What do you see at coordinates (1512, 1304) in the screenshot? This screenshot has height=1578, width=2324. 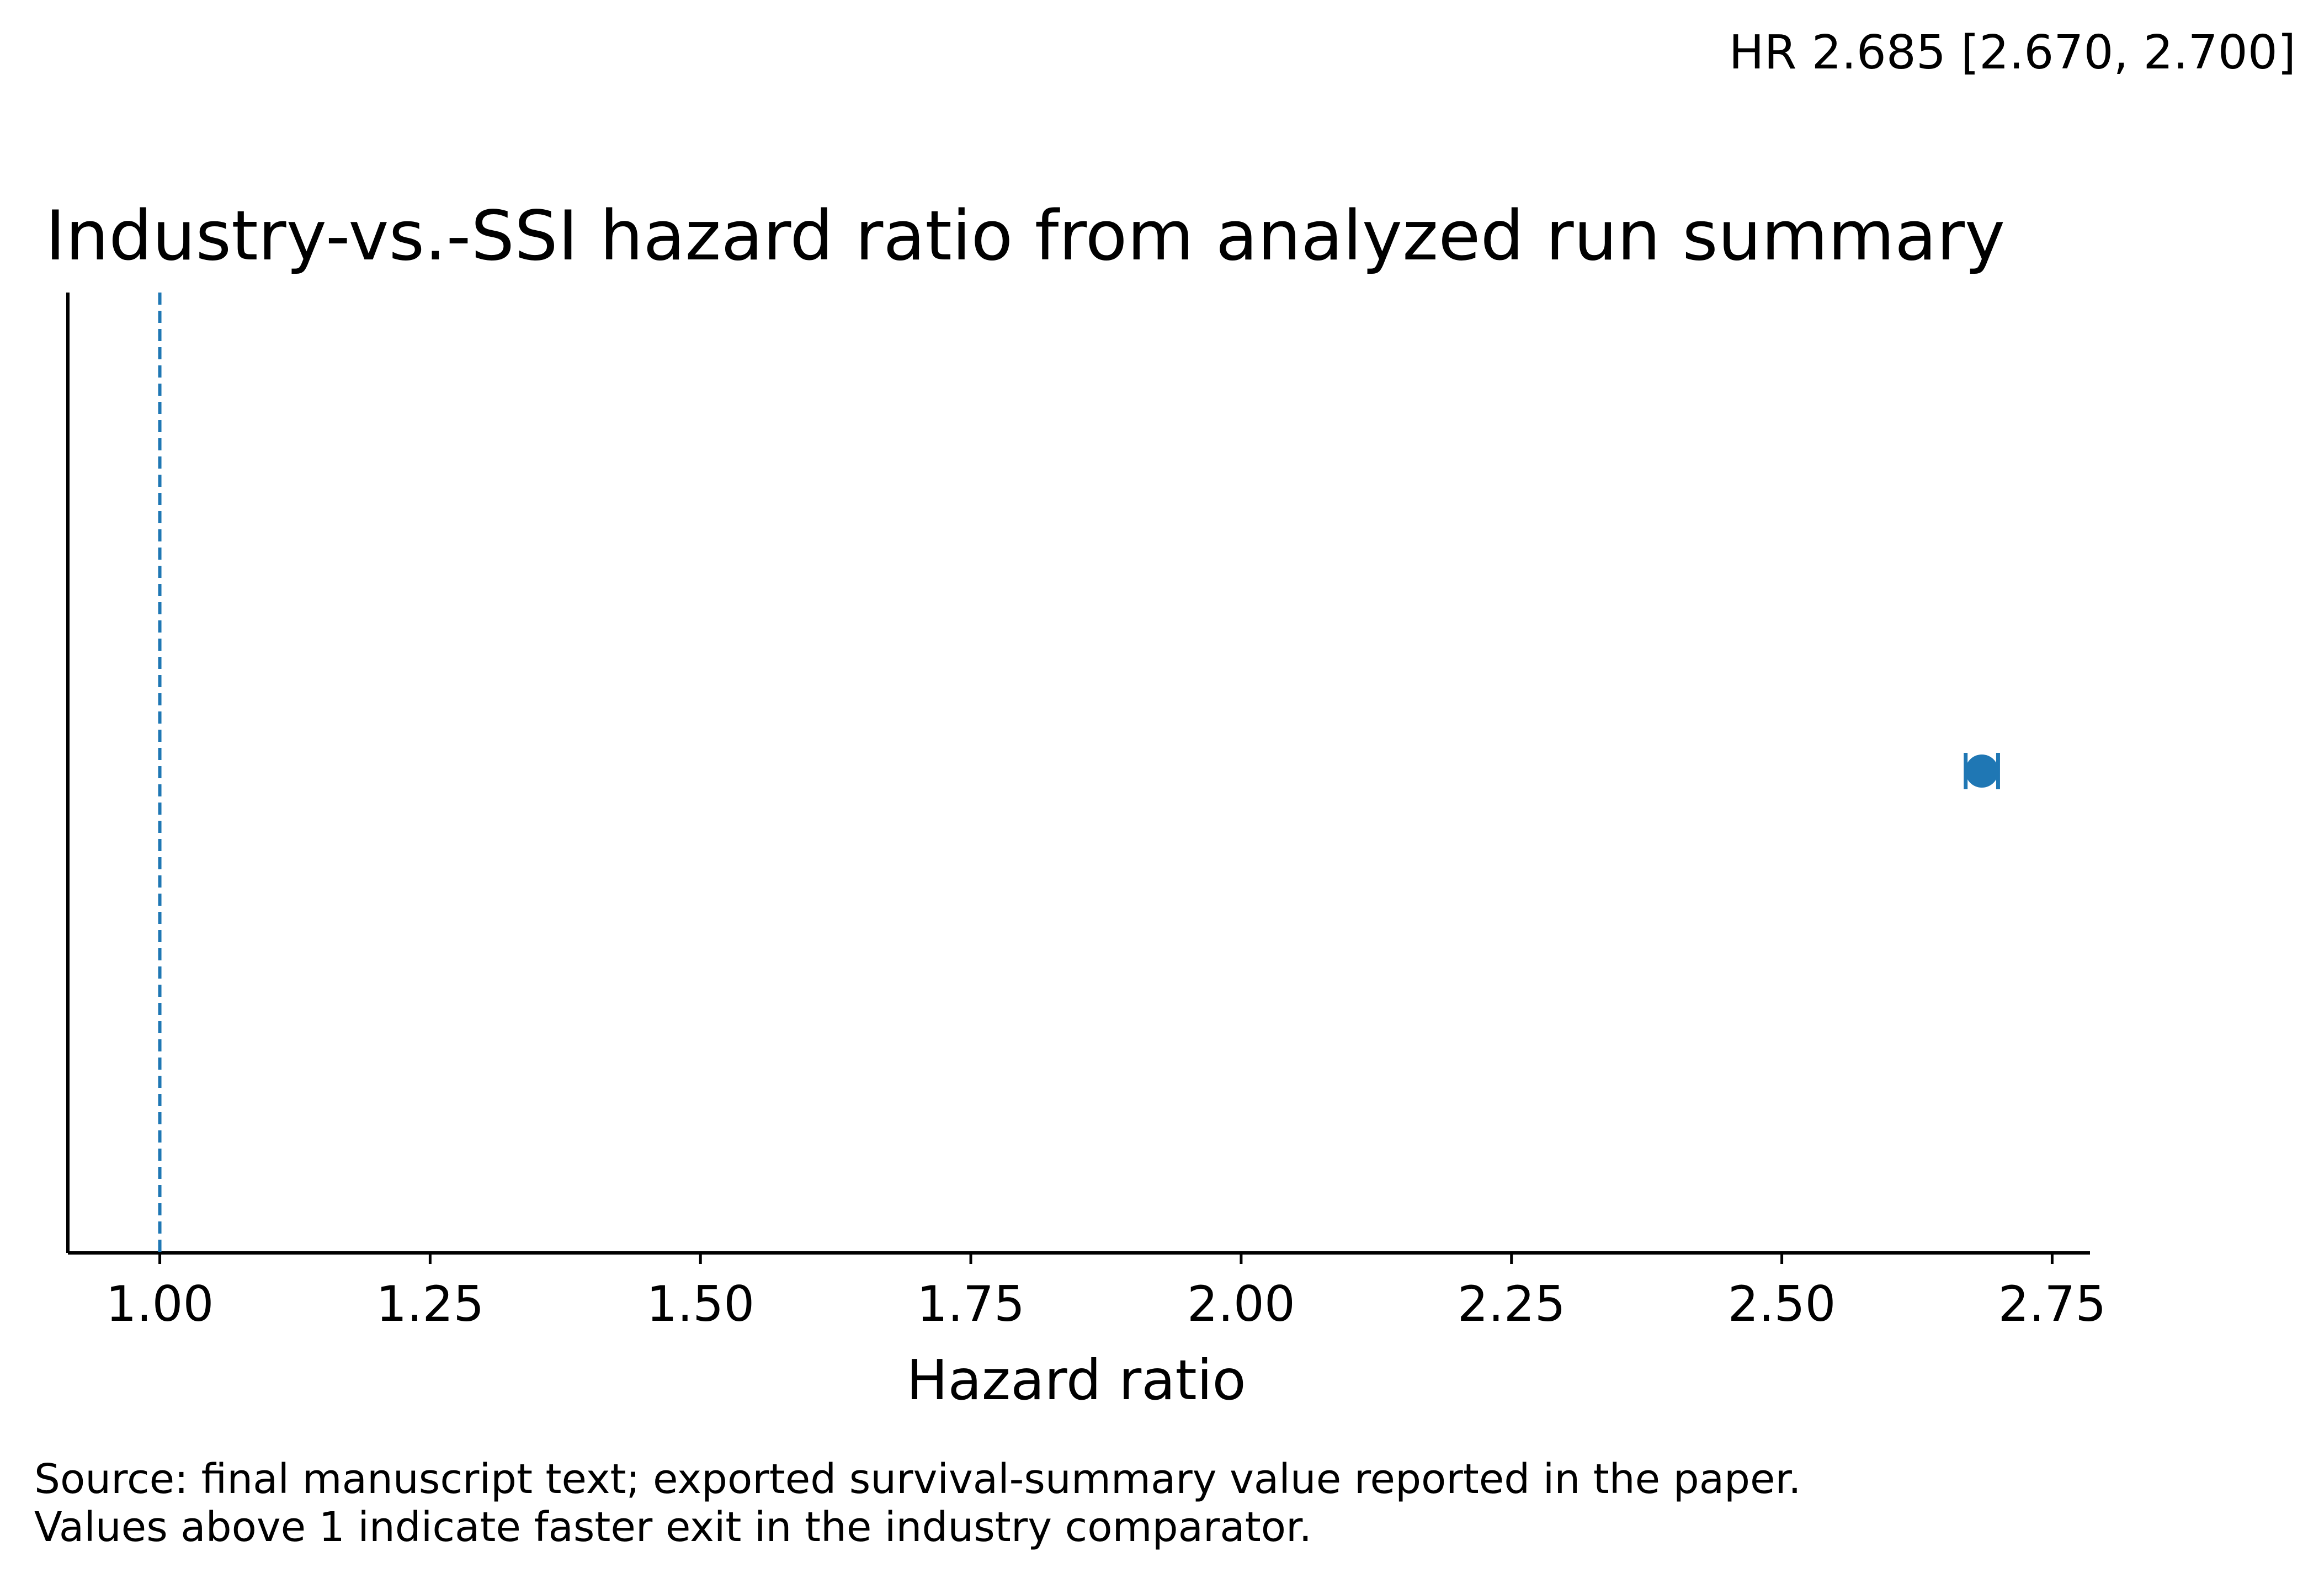 I see `x-tick-label: 2.25` at bounding box center [1512, 1304].